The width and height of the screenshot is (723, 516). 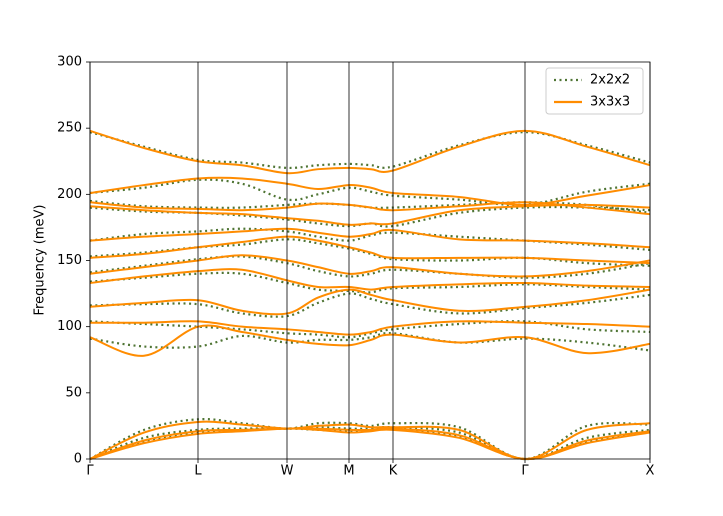 What do you see at coordinates (348, 471) in the screenshot?
I see `x-tick-label: M` at bounding box center [348, 471].